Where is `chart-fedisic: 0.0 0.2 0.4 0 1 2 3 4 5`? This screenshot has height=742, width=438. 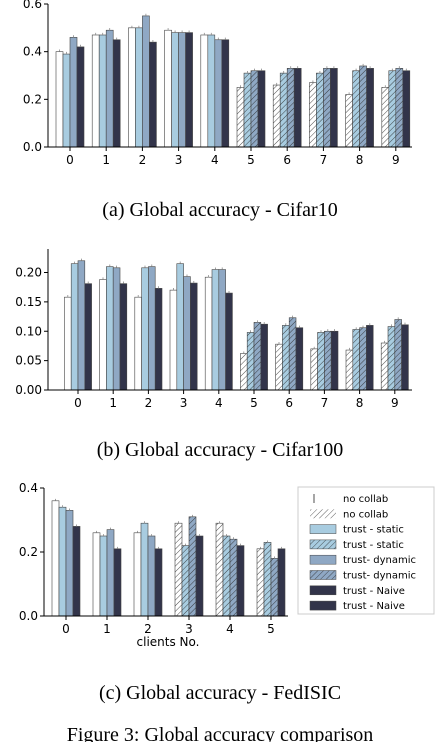 chart-fedisic: 0.0 0.2 0.4 0 1 2 3 4 5 is located at coordinates (153, 558).